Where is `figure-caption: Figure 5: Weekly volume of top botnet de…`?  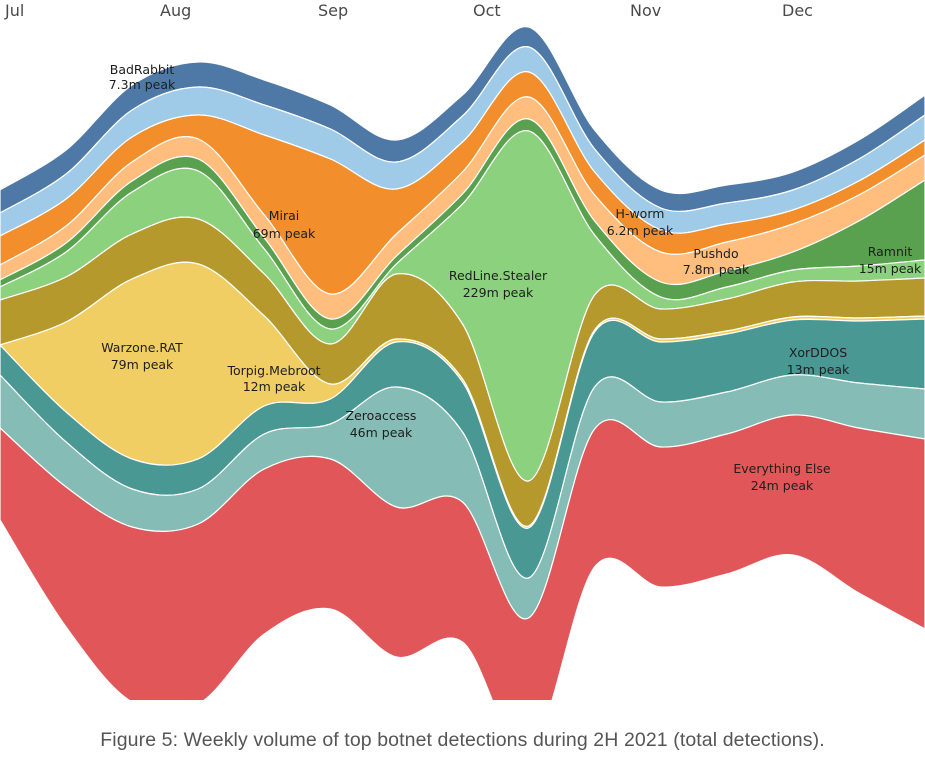 figure-caption: Figure 5: Weekly volume of top botnet de… is located at coordinates (462, 740).